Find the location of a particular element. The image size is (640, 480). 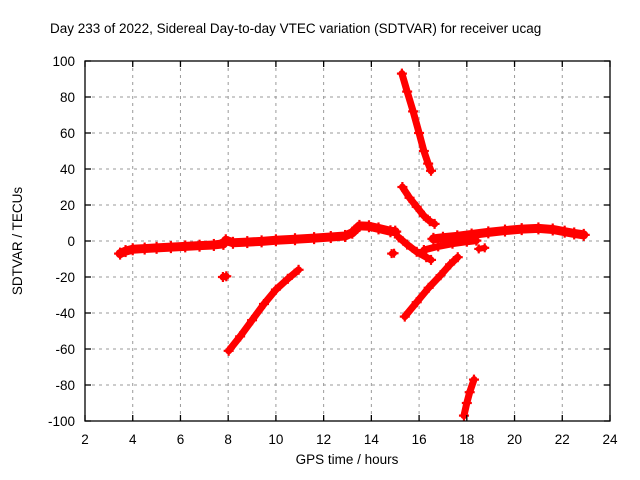

x-axis-label: GPS time / hours is located at coordinates (347, 459).